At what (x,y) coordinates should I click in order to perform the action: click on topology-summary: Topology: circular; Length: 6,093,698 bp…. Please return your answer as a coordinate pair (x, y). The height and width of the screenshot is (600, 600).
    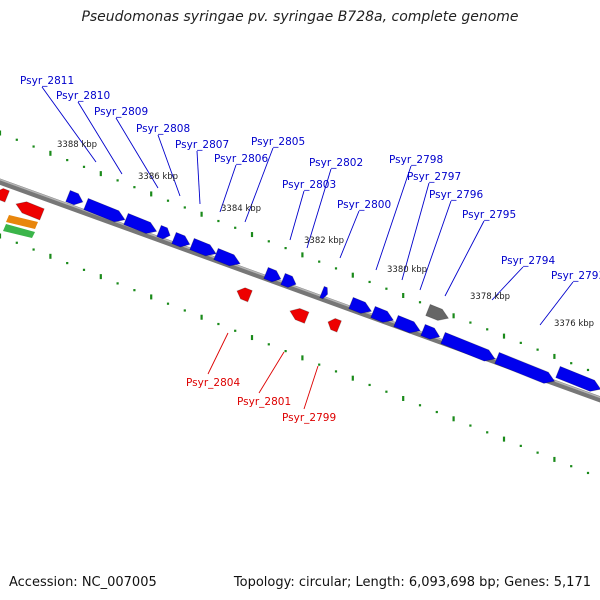
    Looking at the image, I should click on (412, 582).